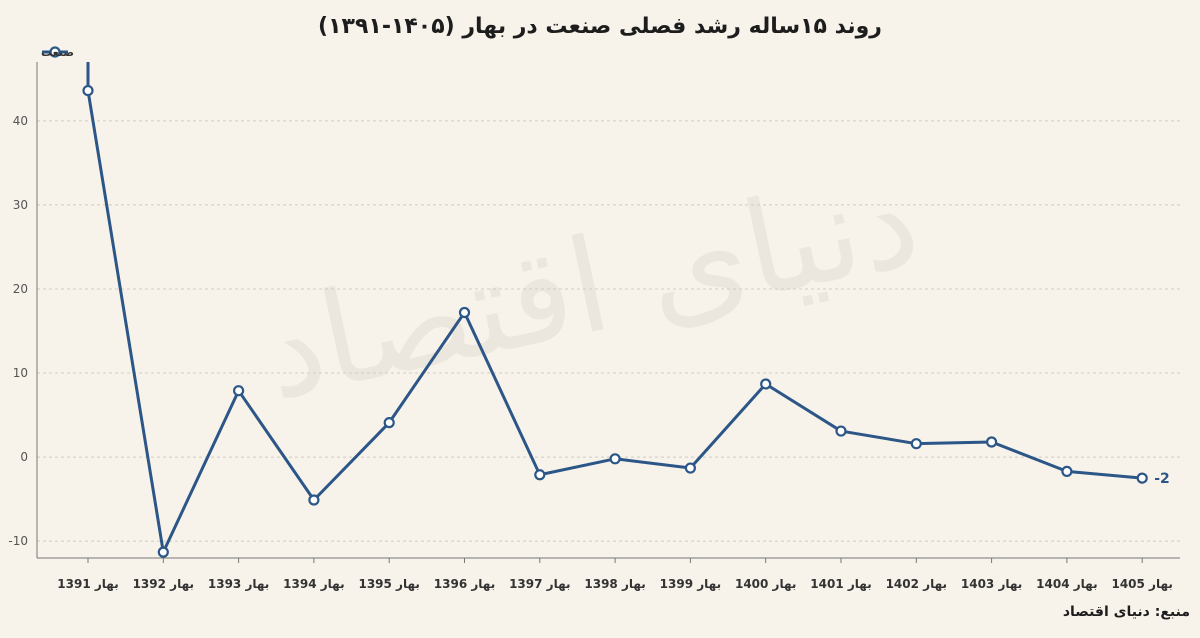 This screenshot has width=1200, height=638. I want to click on x-tick-label: بهار 1402, so click(916, 584).